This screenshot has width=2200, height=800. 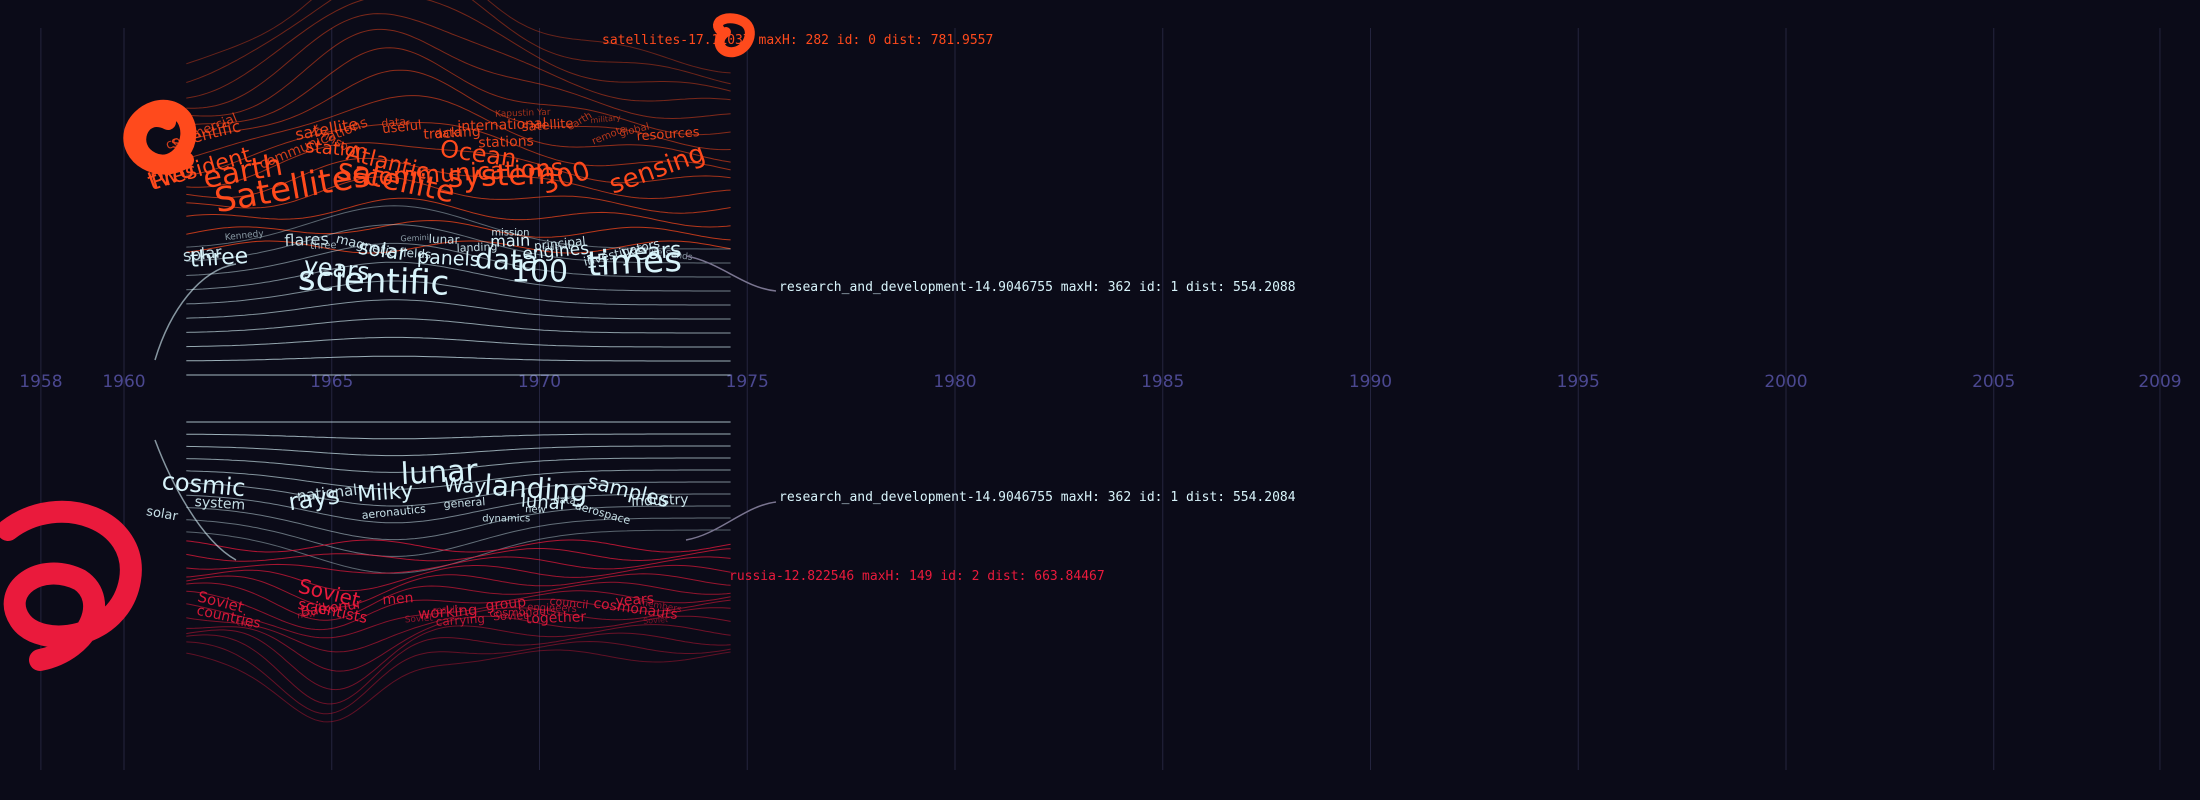 What do you see at coordinates (552, 608) in the screenshot?
I see `stream-word: engineers` at bounding box center [552, 608].